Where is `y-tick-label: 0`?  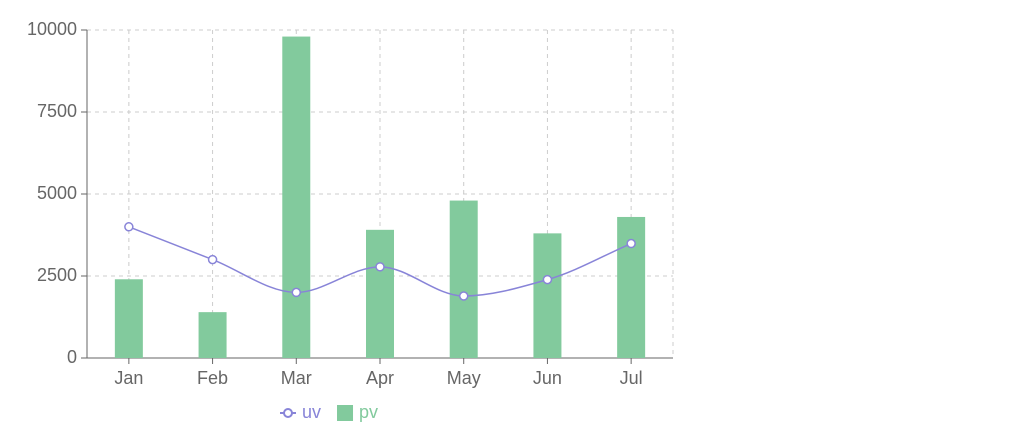
y-tick-label: 0 is located at coordinates (72, 357).